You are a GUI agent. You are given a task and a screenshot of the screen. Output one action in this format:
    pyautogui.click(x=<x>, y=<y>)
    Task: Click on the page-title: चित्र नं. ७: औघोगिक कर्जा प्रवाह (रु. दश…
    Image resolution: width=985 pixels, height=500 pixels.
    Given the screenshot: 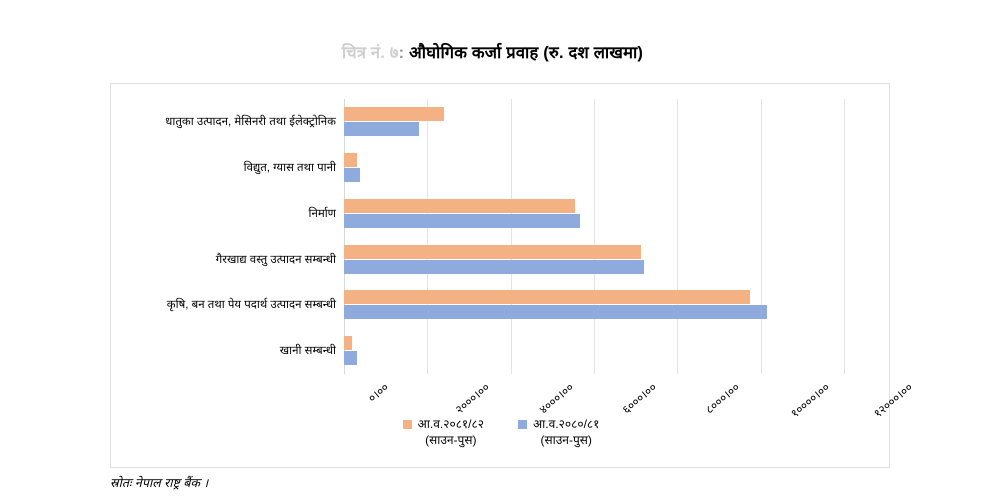 What is the action you would take?
    pyautogui.click(x=492, y=51)
    